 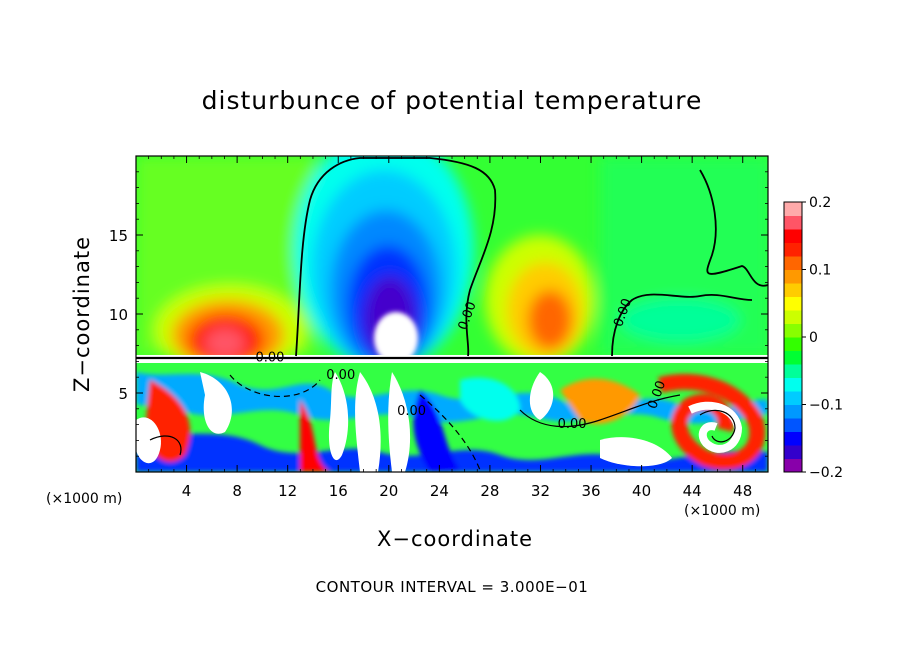 I want to click on x-tick-label-5: 24, so click(x=439, y=491).